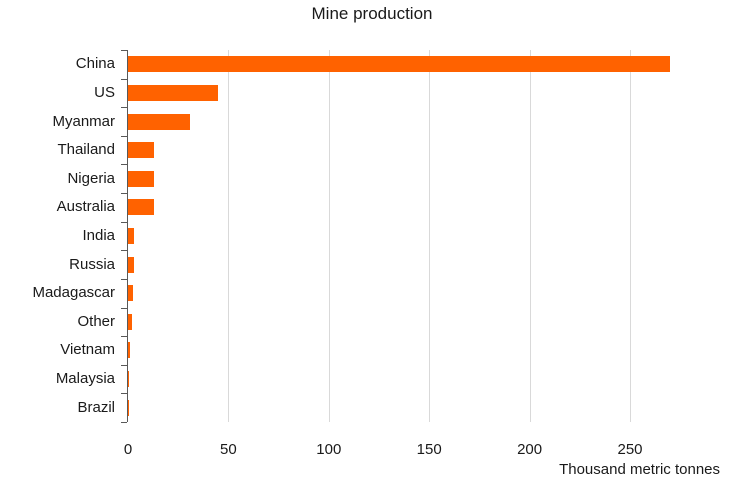 The width and height of the screenshot is (744, 488). What do you see at coordinates (130, 321) in the screenshot?
I see `bar-other` at bounding box center [130, 321].